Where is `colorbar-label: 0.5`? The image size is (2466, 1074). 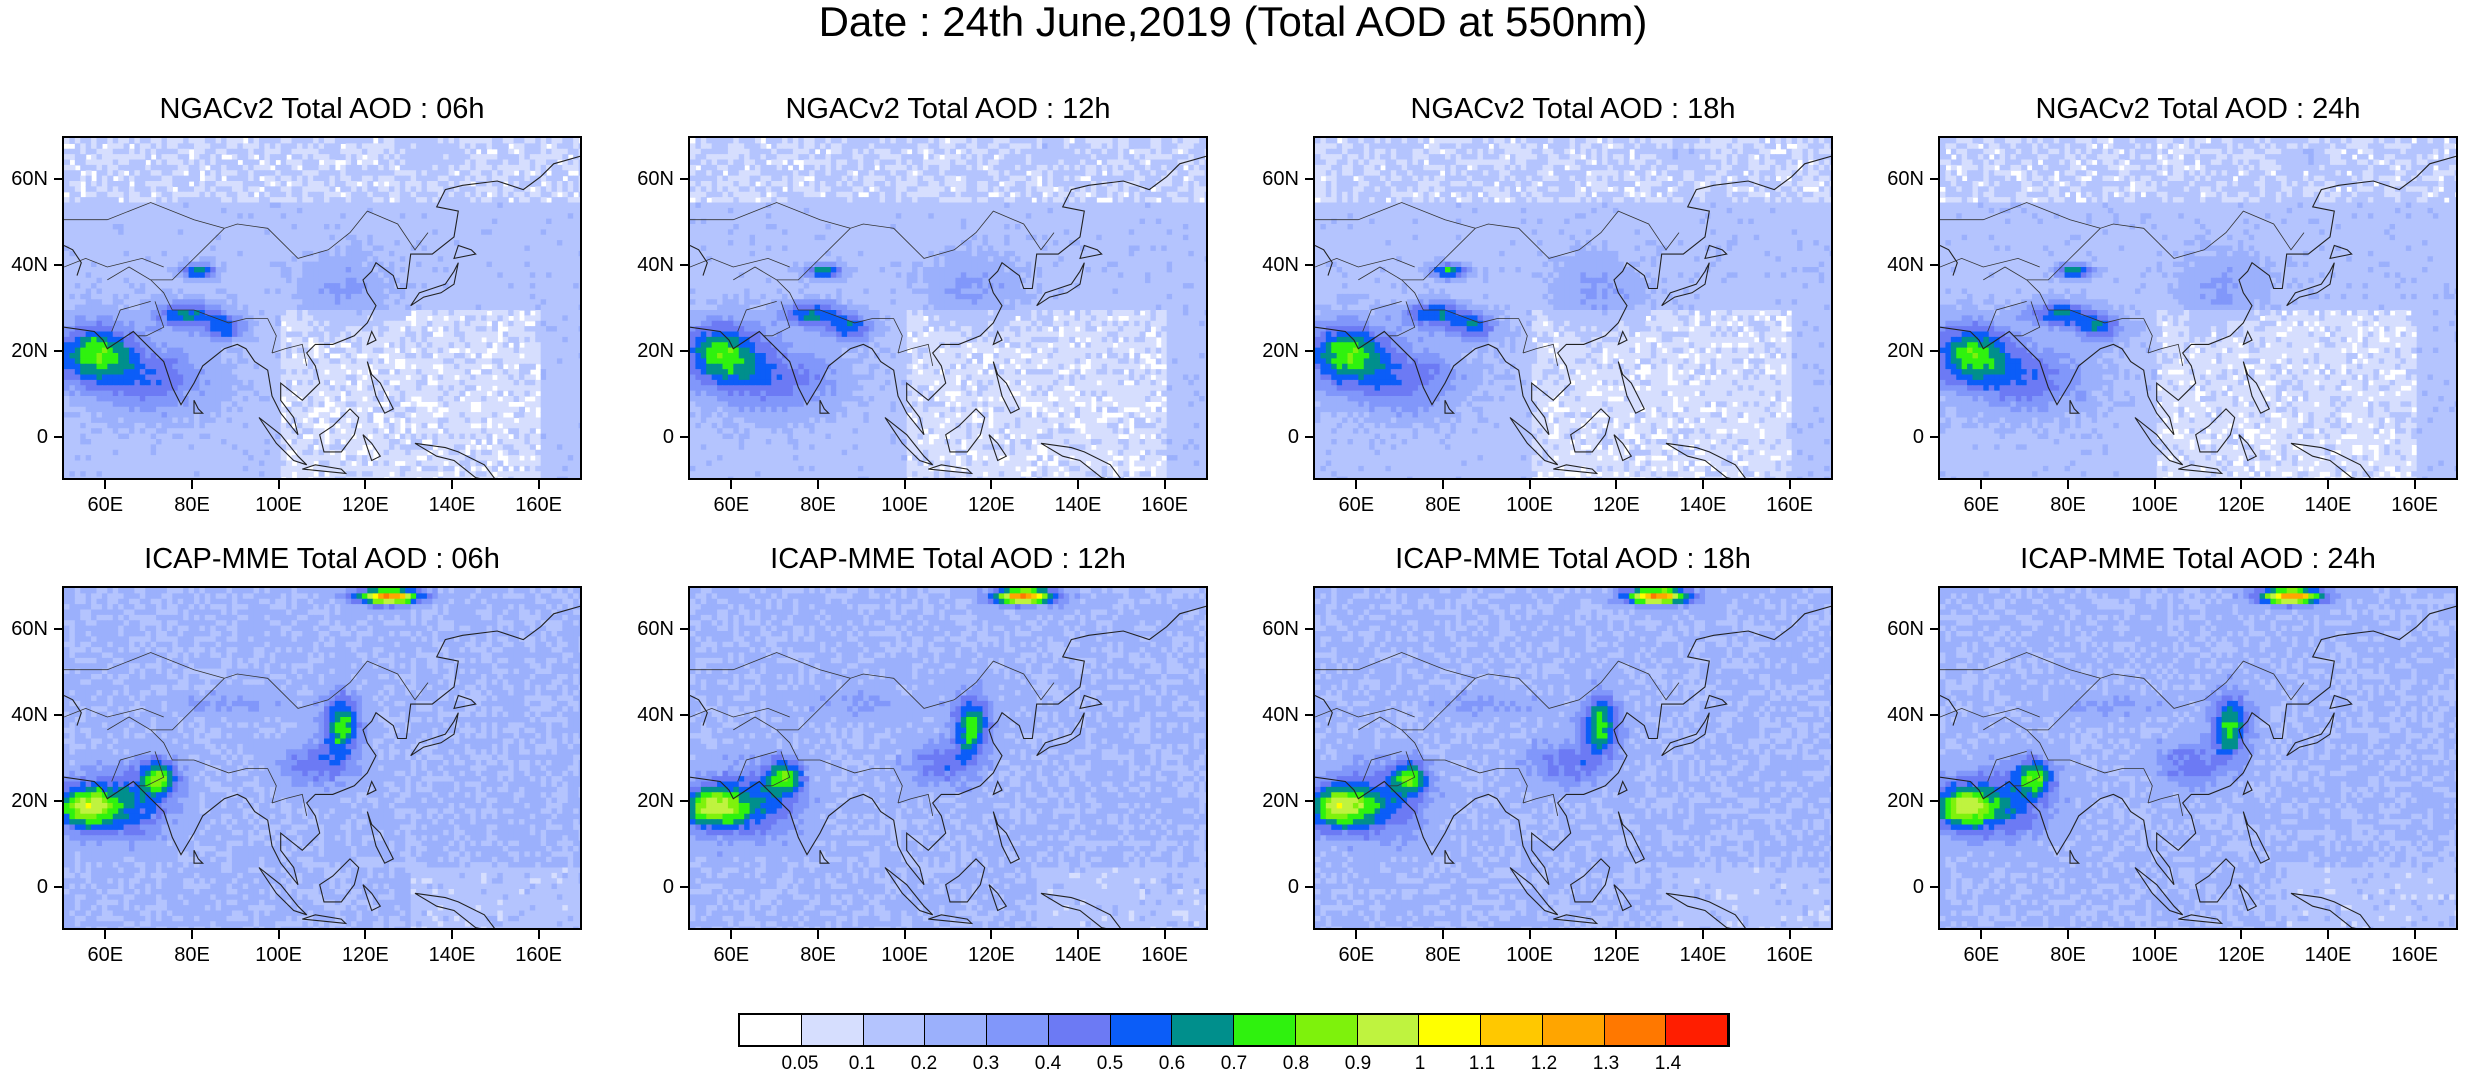 colorbar-label: 0.5 is located at coordinates (1110, 1064).